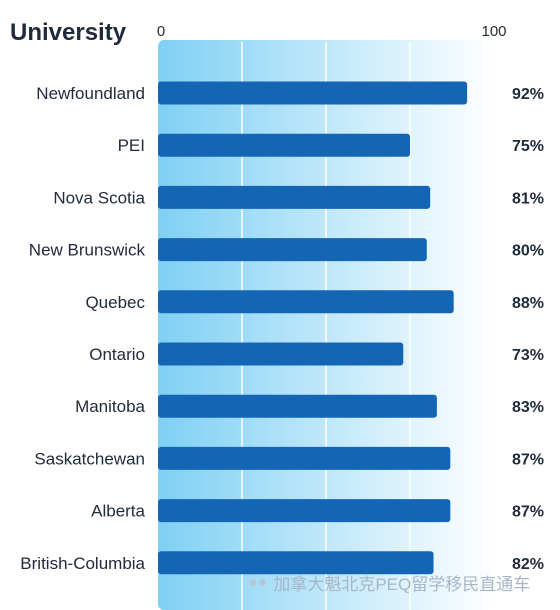 This screenshot has height=610, width=560. I want to click on category-label: New Brunswick, so click(87, 250).